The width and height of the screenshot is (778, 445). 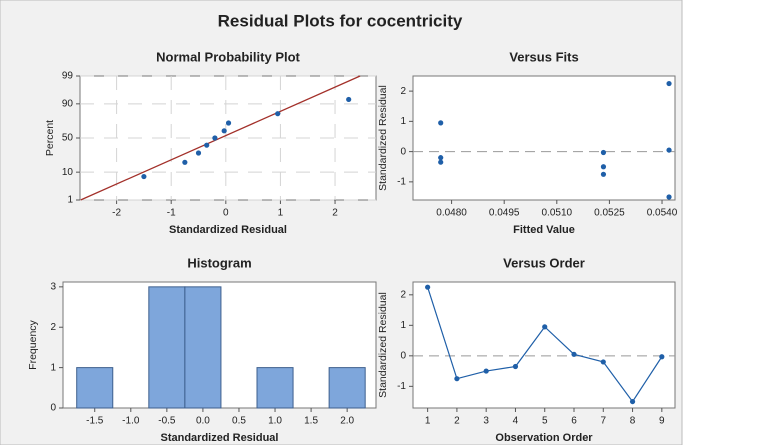 I want to click on x-tick-label: 8, so click(x=633, y=421).